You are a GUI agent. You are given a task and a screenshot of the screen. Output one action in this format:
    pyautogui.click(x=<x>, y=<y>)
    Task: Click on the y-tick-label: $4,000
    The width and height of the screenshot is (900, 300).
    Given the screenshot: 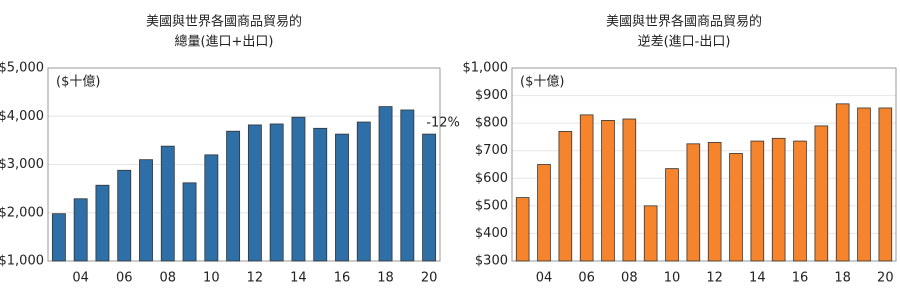 What is the action you would take?
    pyautogui.click(x=22, y=116)
    